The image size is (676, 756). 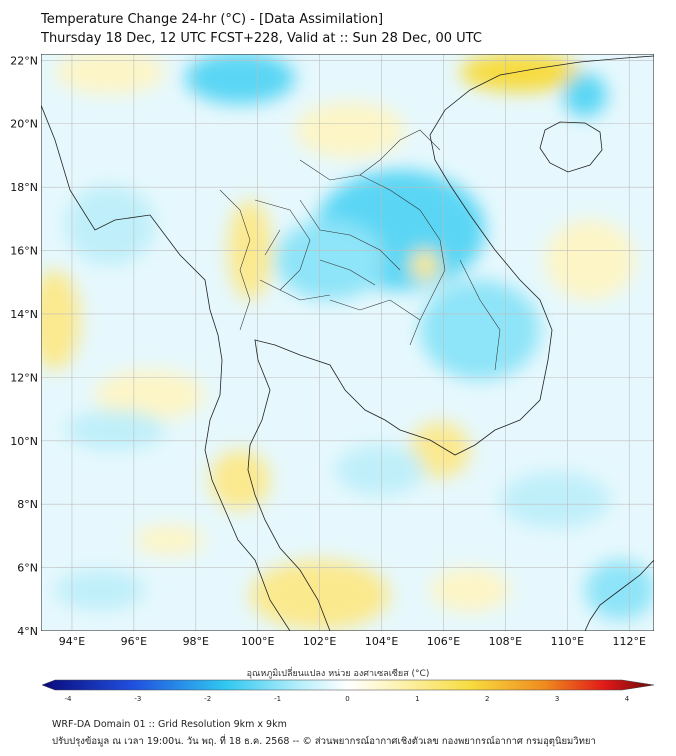 I want to click on latitude-label: 18°N, so click(x=24, y=187).